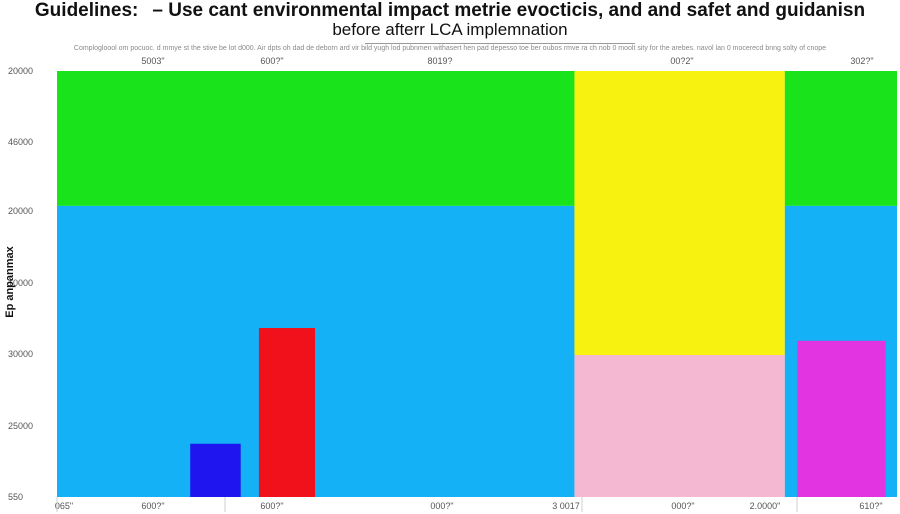  I want to click on bar-magenta-bar, so click(841, 418).